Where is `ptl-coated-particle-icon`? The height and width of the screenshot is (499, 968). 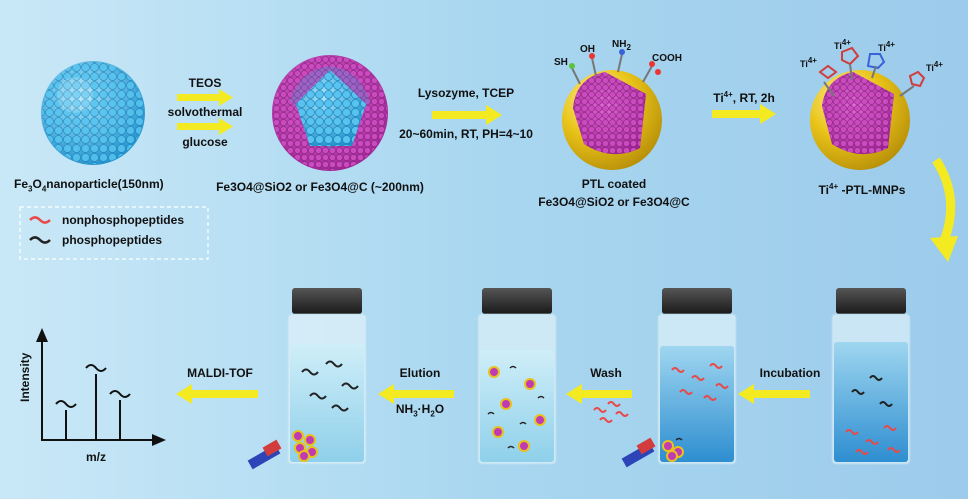
ptl-coated-particle-icon is located at coordinates (612, 120).